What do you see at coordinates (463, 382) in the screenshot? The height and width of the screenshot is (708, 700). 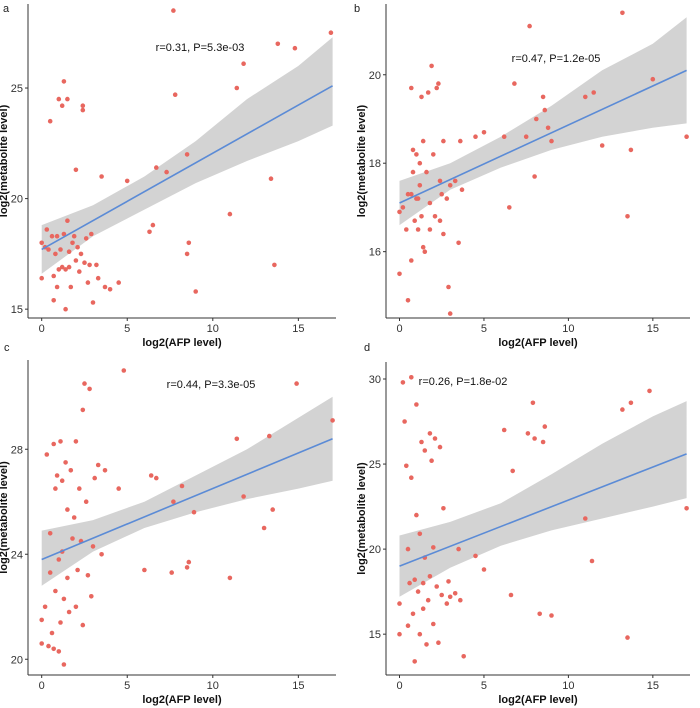 I see `correlation-annotation: r=0.26, P=1.8e-02` at bounding box center [463, 382].